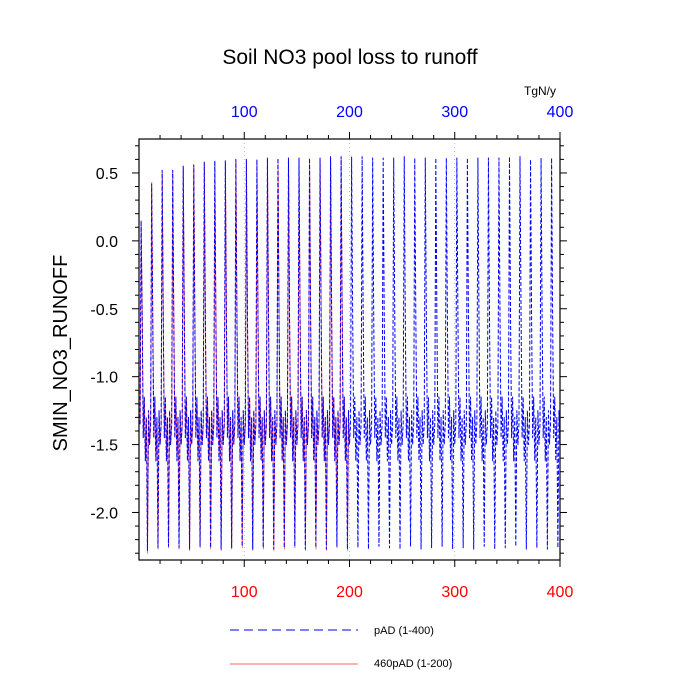 Image resolution: width=700 pixels, height=700 pixels. I want to click on top-tick-label-300: 300, so click(454, 112).